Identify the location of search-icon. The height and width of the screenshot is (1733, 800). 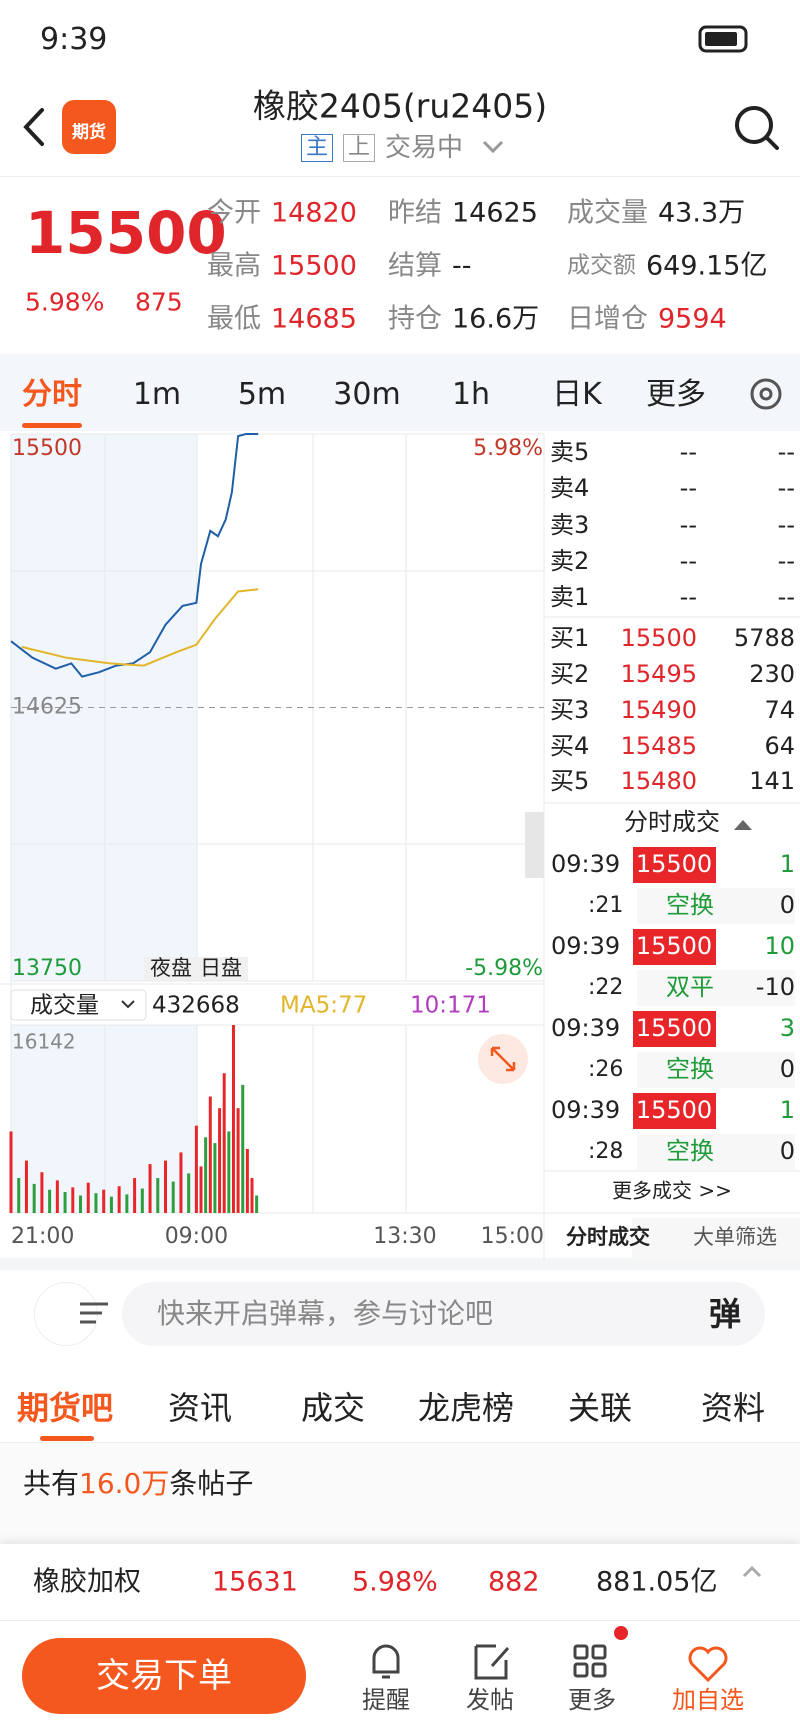
(754, 125).